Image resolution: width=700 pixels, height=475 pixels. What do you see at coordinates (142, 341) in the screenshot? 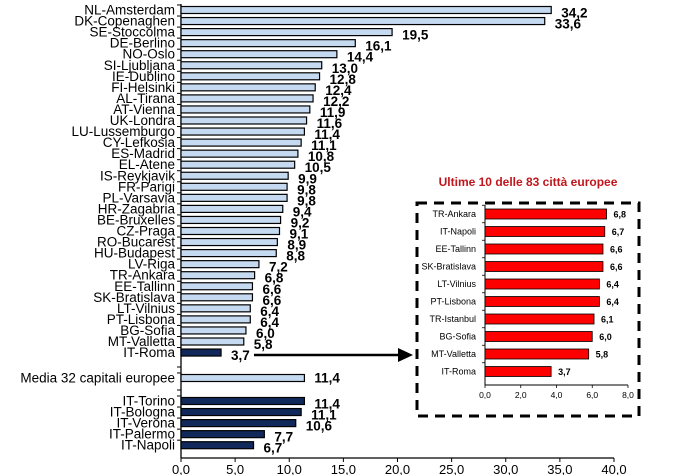
I see `category-label: MT-Valletta` at bounding box center [142, 341].